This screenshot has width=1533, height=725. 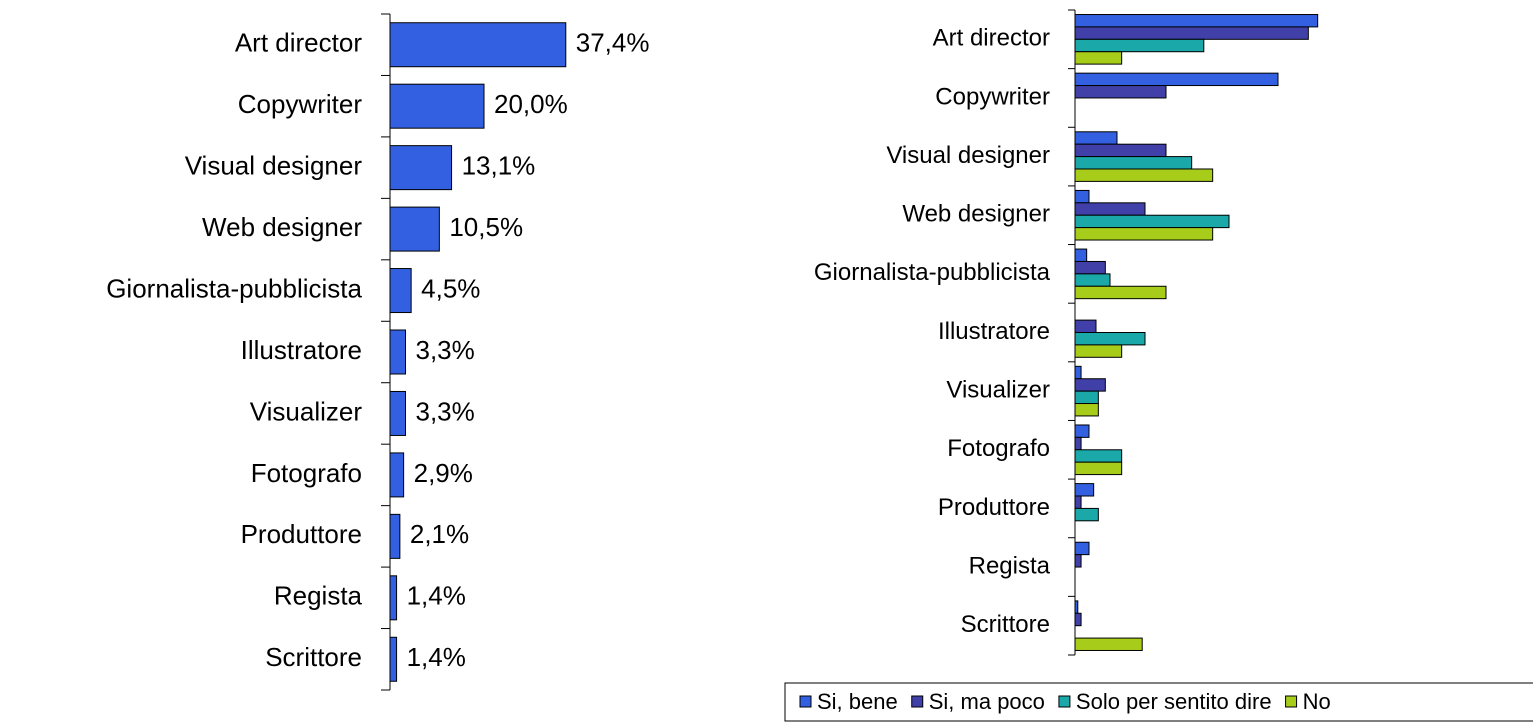 What do you see at coordinates (499, 166) in the screenshot?
I see `value-label: 13,1%` at bounding box center [499, 166].